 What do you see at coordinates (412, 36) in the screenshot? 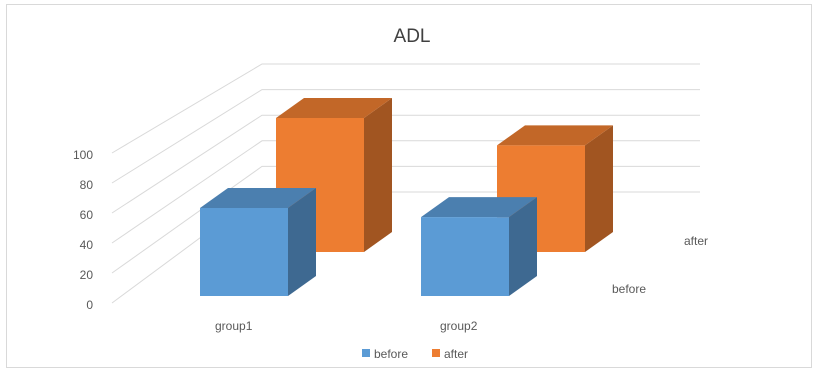
I see `chart-title: ADL` at bounding box center [412, 36].